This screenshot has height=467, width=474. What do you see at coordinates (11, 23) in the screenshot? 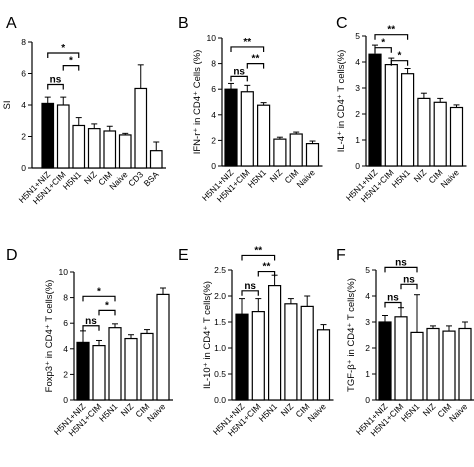
I see `panel-label: A` at bounding box center [11, 23].